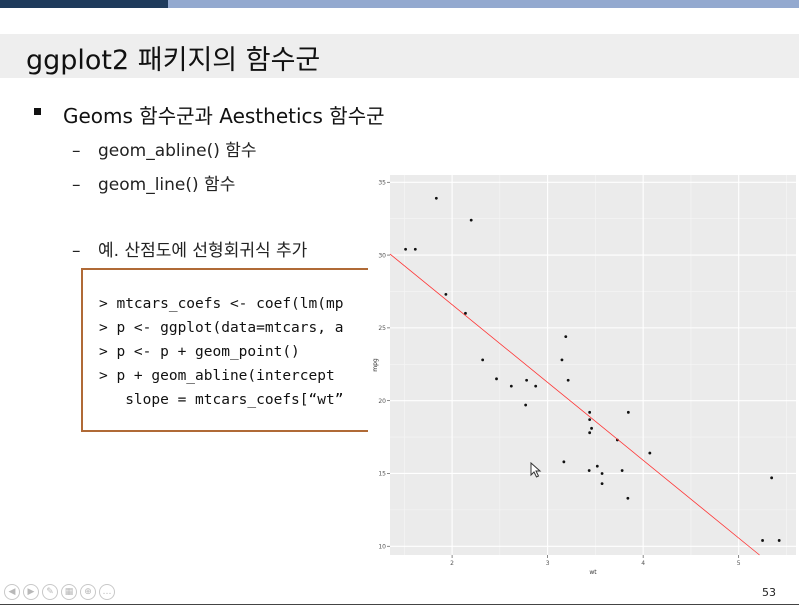  What do you see at coordinates (548, 563) in the screenshot?
I see `x-tick-label: 3` at bounding box center [548, 563].